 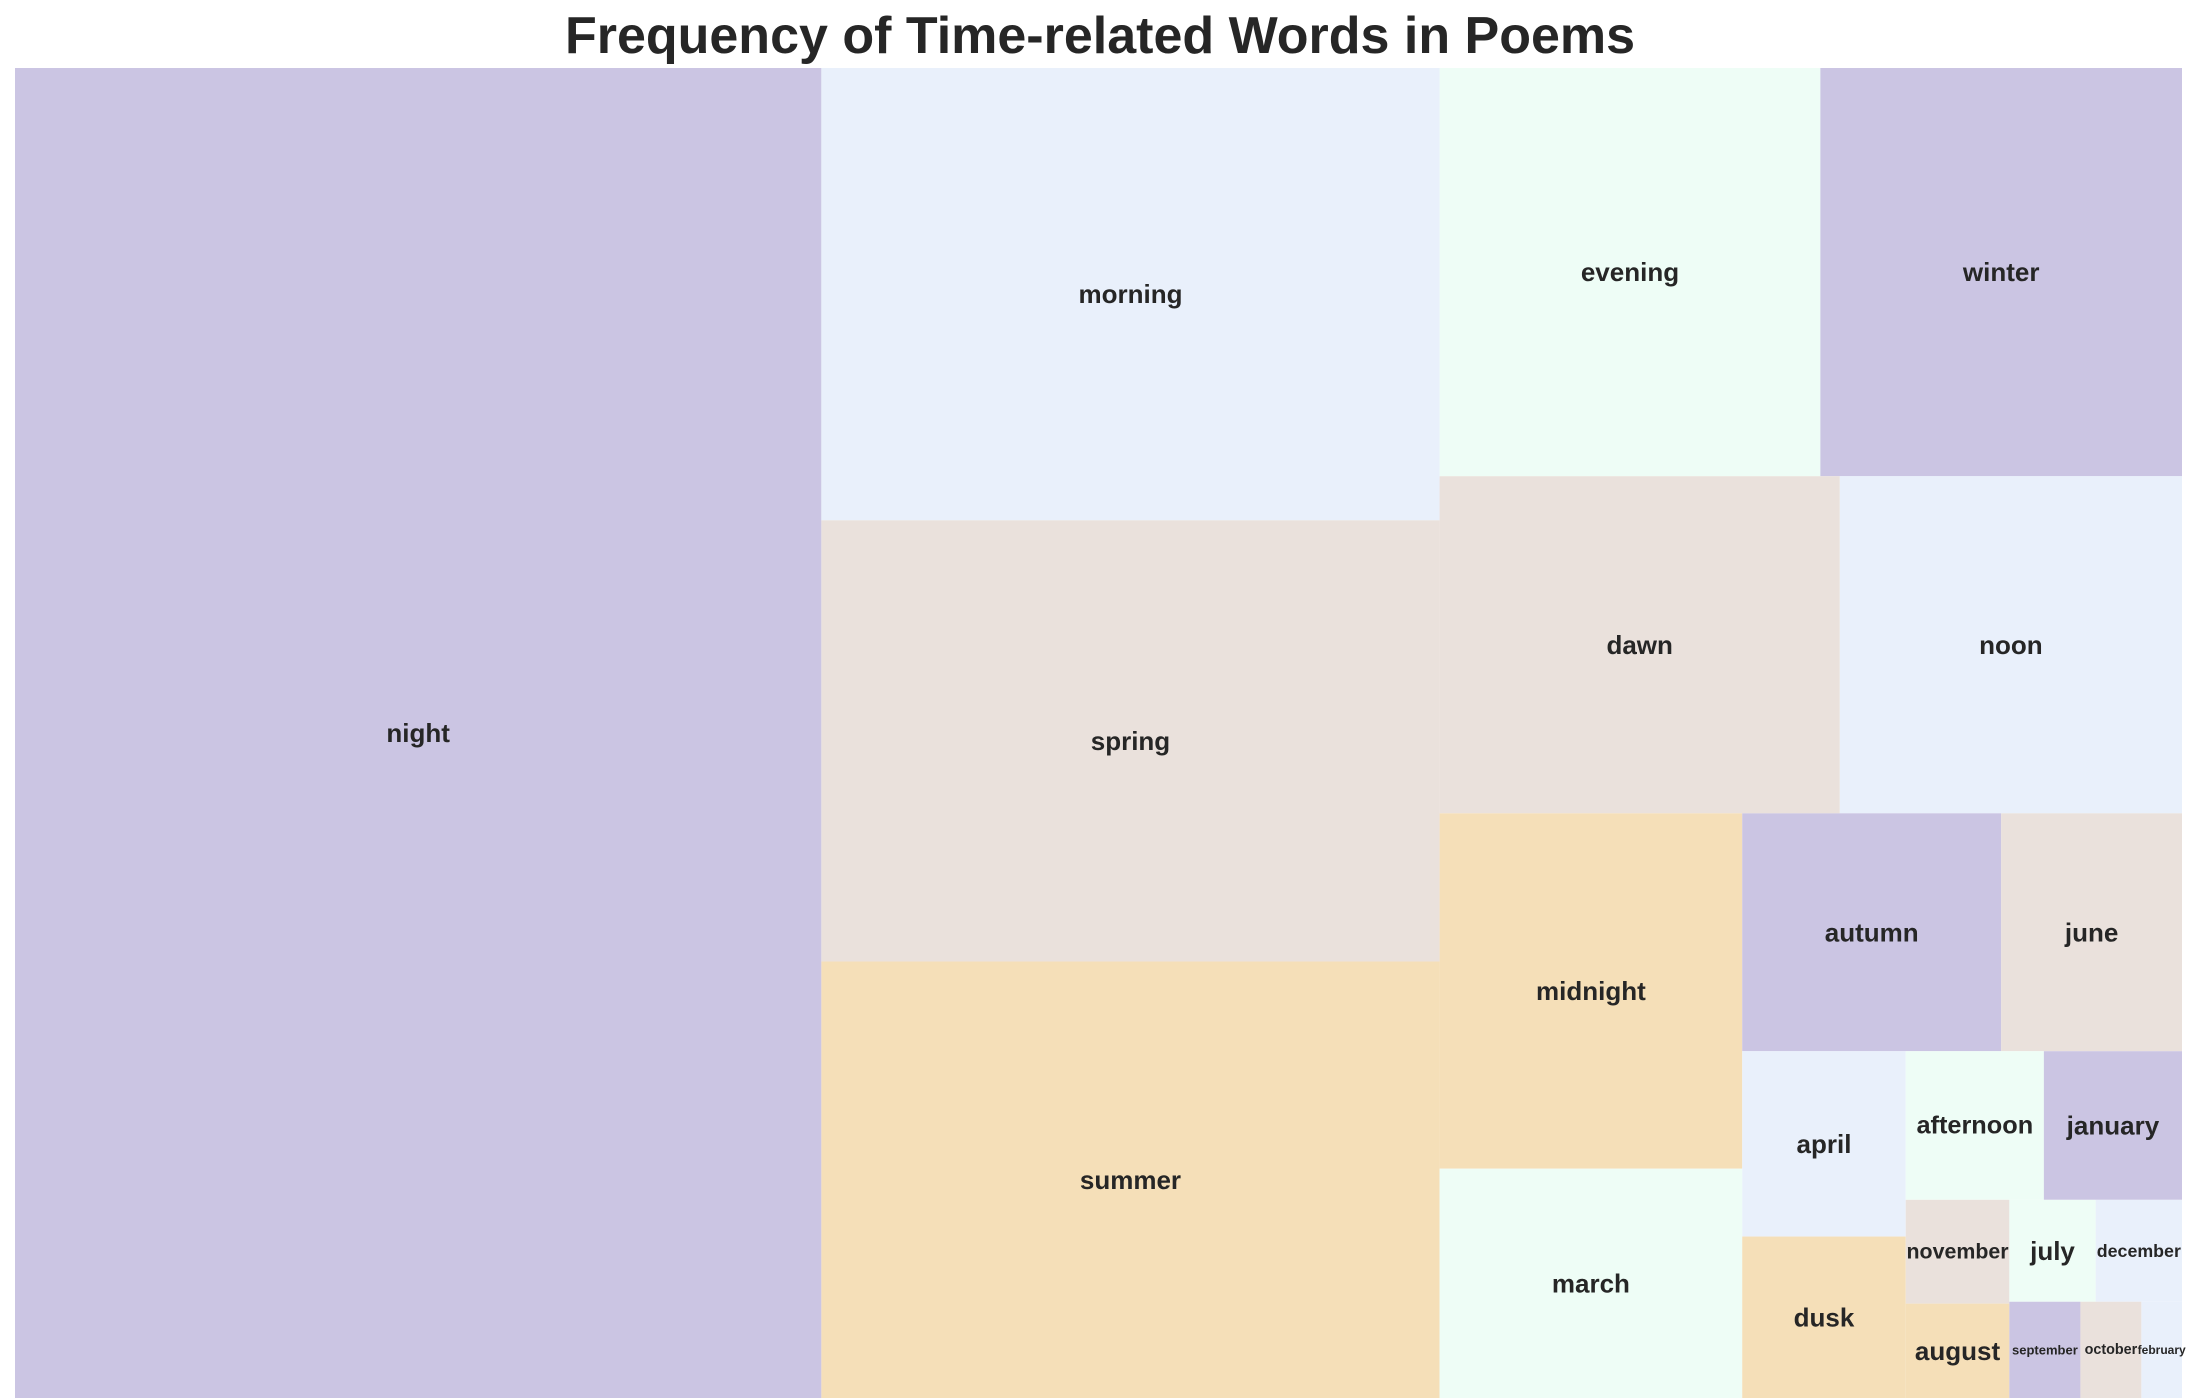 I want to click on treemap-cell-april: april, so click(x=1824, y=1144).